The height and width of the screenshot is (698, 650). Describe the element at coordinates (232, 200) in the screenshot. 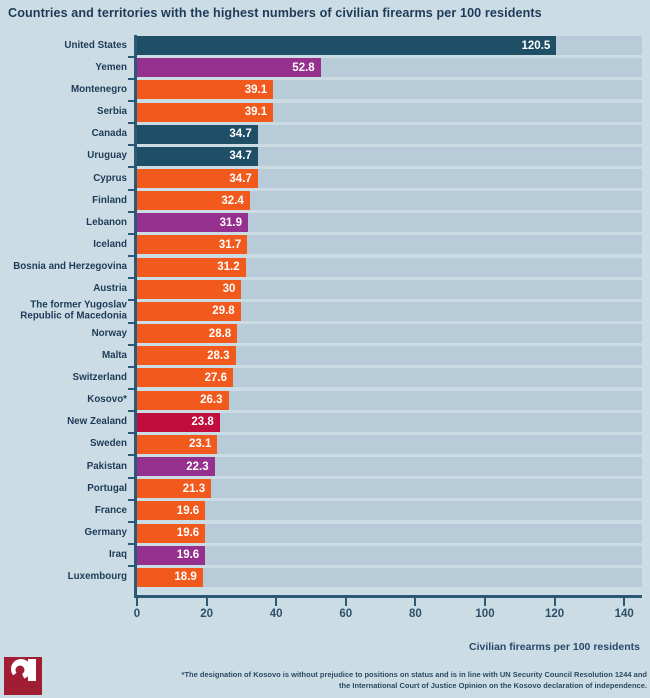

I see `bar-value-label: 32.4` at that location.